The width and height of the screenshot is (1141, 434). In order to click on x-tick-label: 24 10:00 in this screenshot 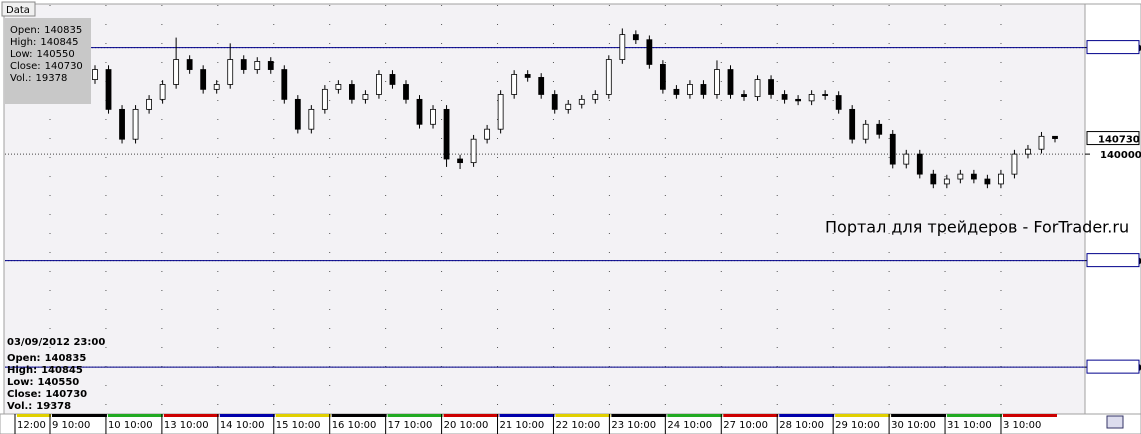, I will do `click(689, 425)`.